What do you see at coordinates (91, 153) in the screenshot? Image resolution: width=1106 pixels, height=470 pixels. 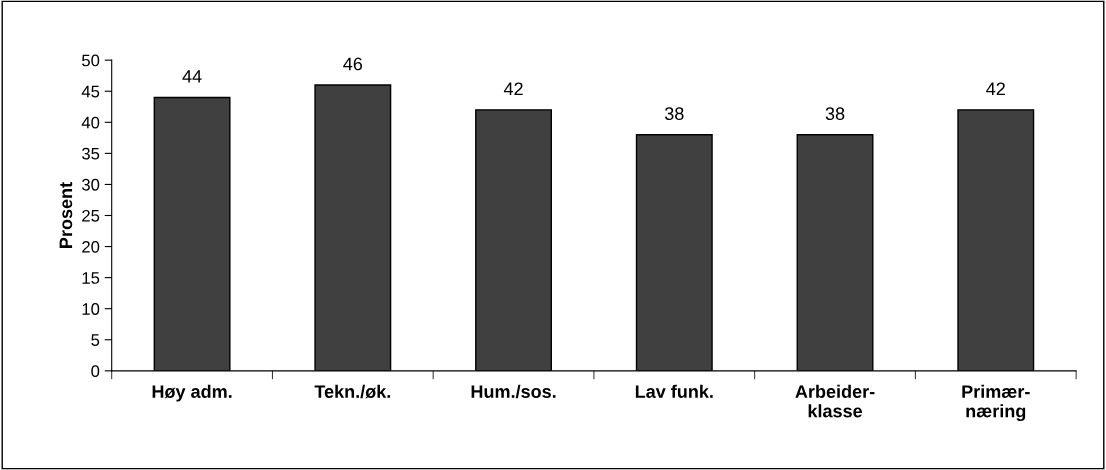 I see `y-tick-label: 35` at bounding box center [91, 153].